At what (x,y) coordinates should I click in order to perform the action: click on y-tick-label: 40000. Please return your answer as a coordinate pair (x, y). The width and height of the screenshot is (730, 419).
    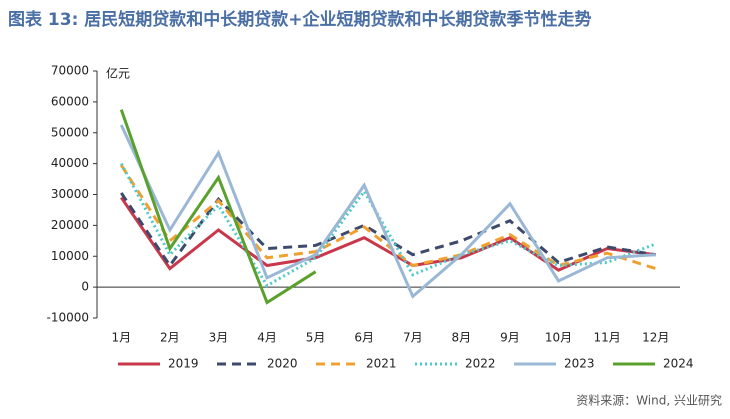
    Looking at the image, I should click on (70, 163).